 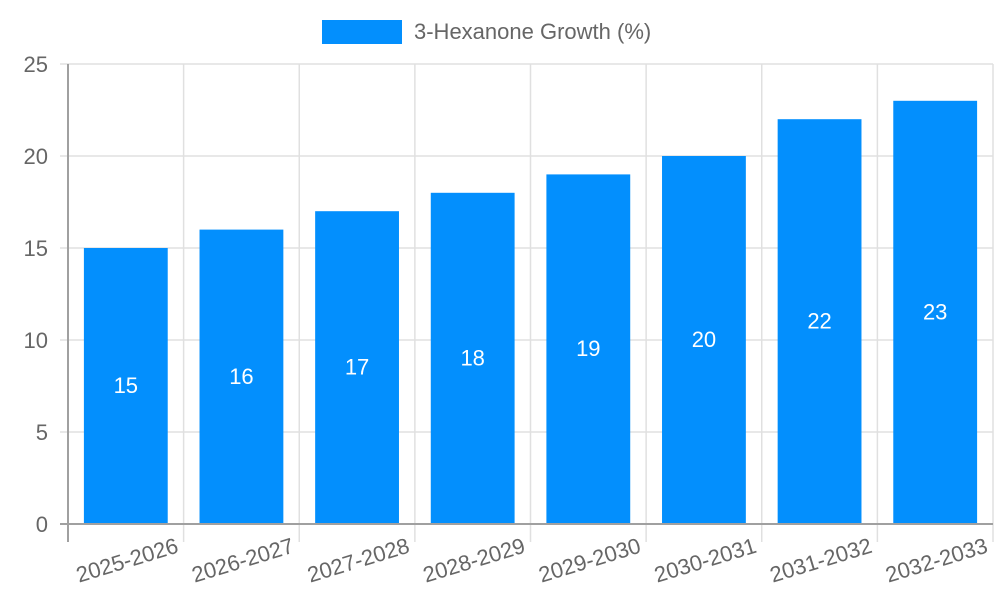 I want to click on data-label: 23, so click(x=935, y=311).